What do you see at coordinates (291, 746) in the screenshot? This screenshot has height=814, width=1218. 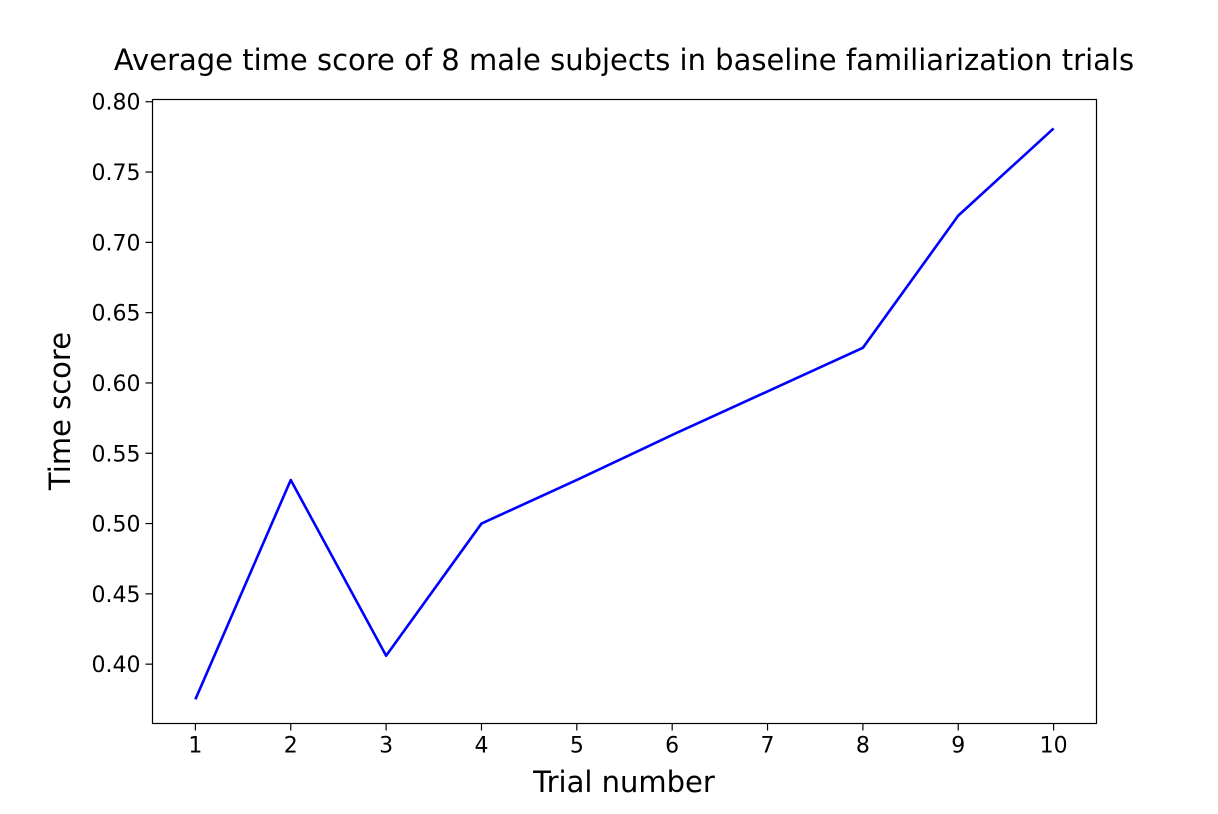 I see `x-tick-label: 2` at bounding box center [291, 746].